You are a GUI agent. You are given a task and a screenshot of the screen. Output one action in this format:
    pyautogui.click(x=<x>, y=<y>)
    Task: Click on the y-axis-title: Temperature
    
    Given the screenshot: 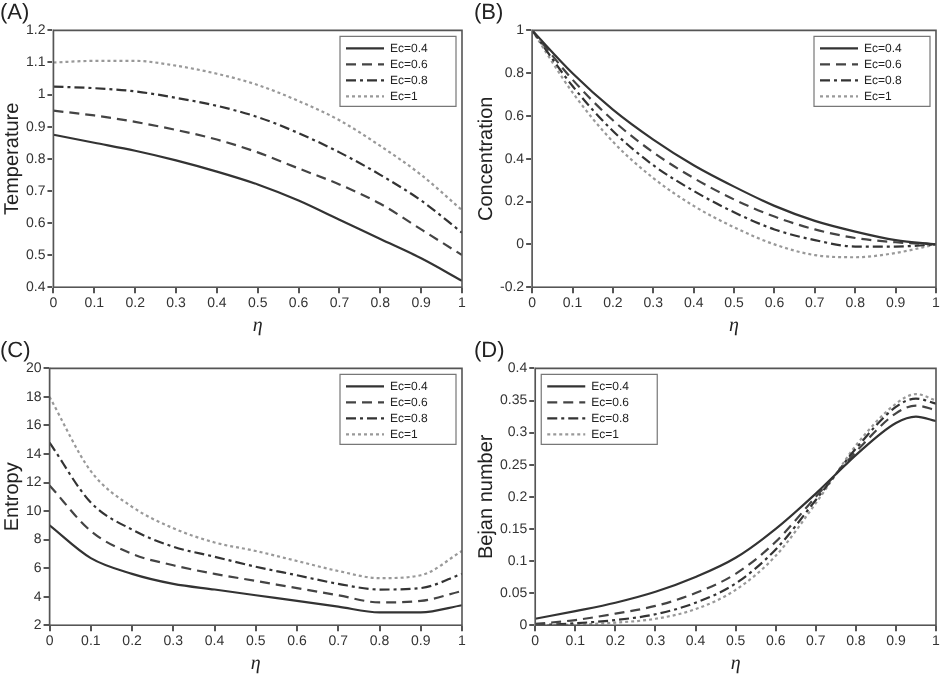 What is the action you would take?
    pyautogui.click(x=12, y=158)
    